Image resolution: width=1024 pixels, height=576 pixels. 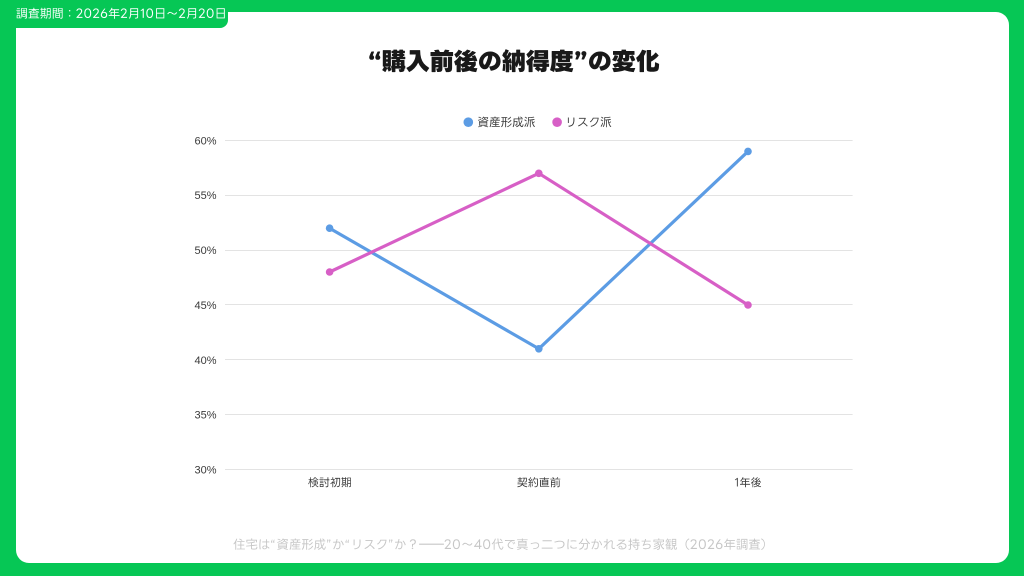 What do you see at coordinates (205, 251) in the screenshot?
I see `svg-text: 50%` at bounding box center [205, 251].